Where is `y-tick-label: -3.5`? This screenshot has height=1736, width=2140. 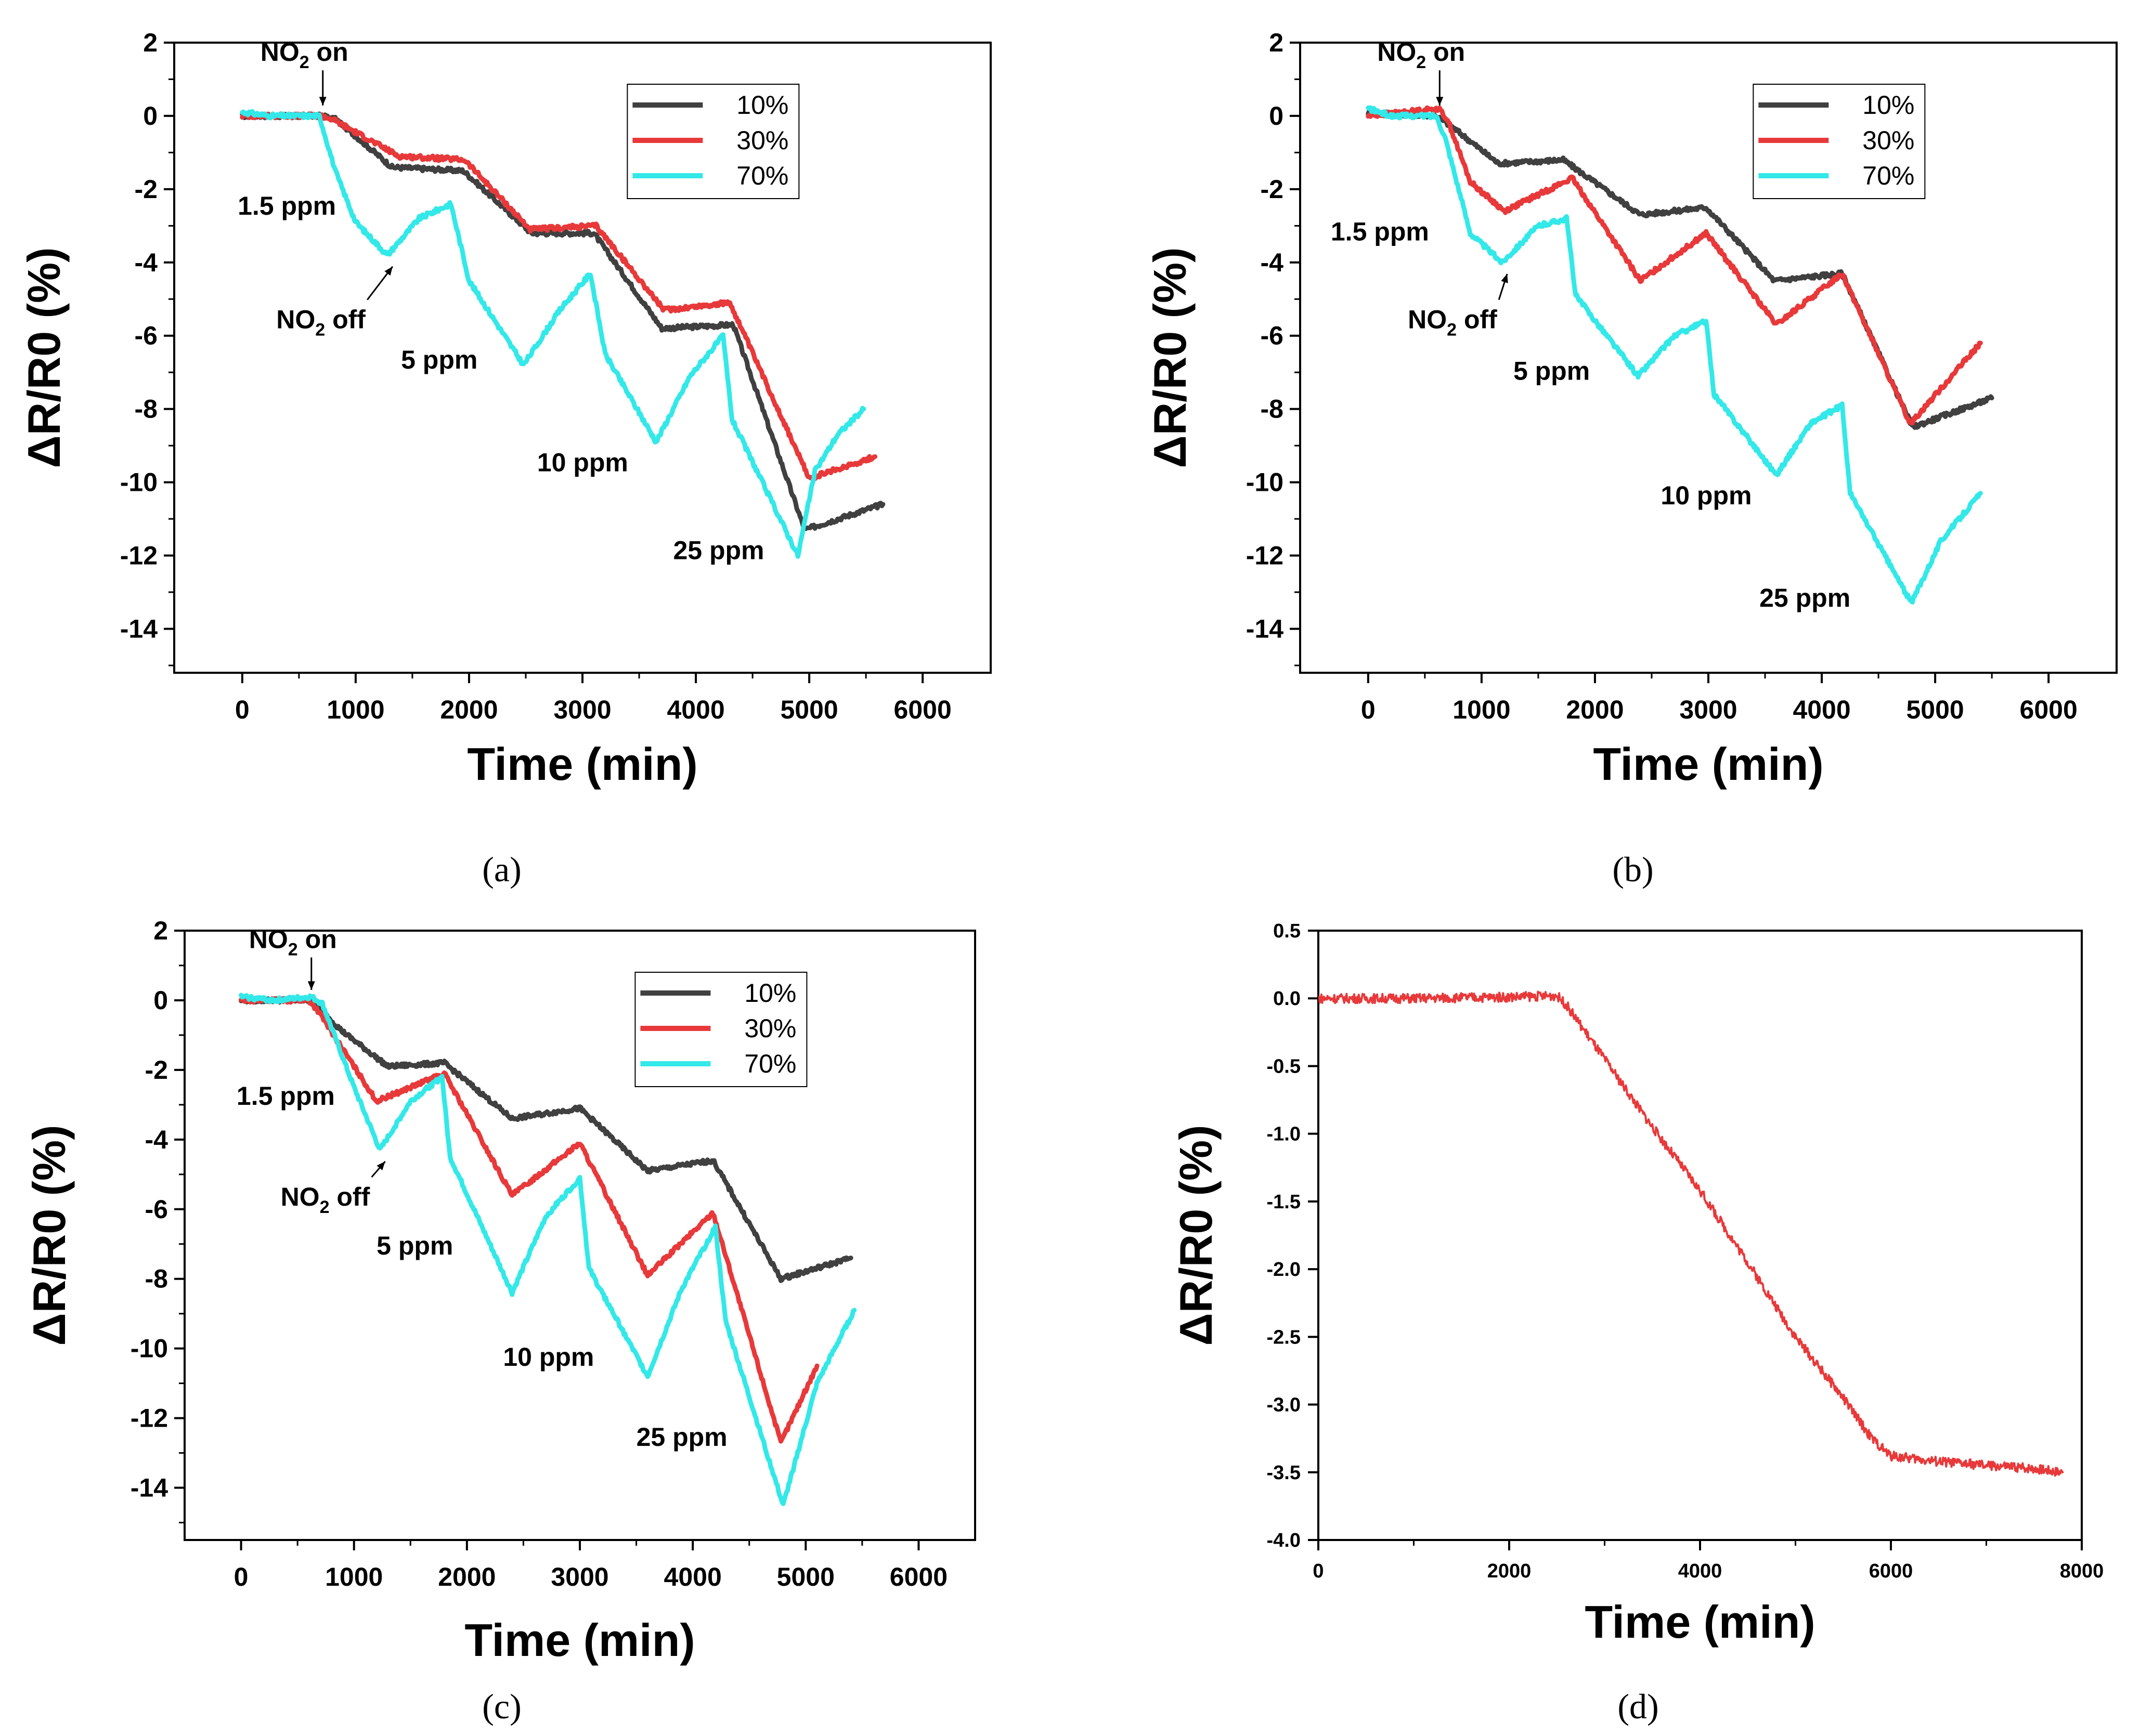 y-tick-label: -3.5 is located at coordinates (1284, 1473).